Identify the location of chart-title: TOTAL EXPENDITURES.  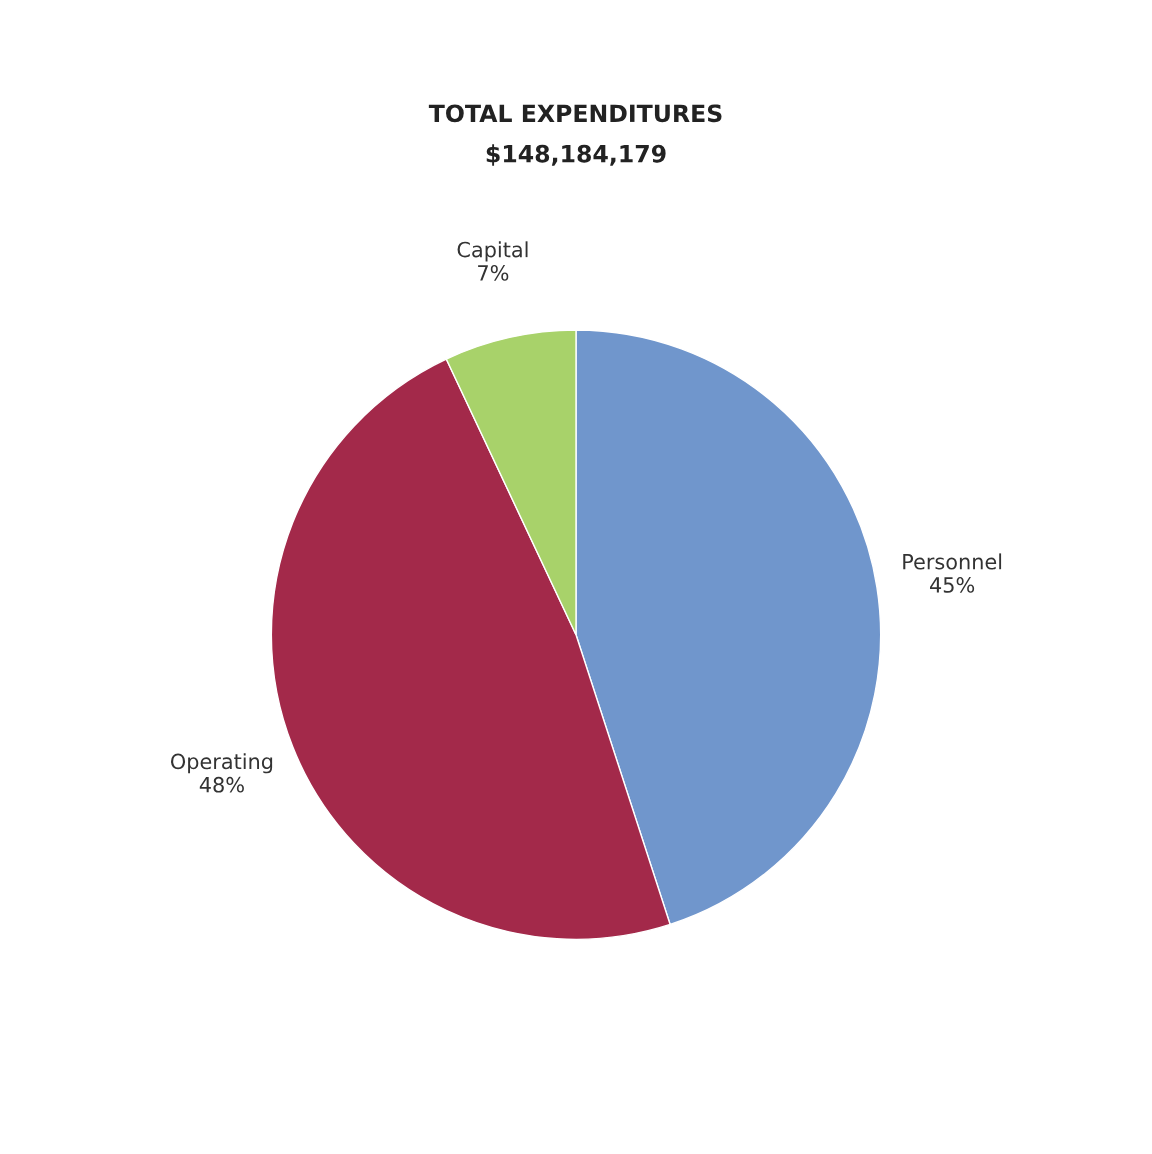
(575, 113).